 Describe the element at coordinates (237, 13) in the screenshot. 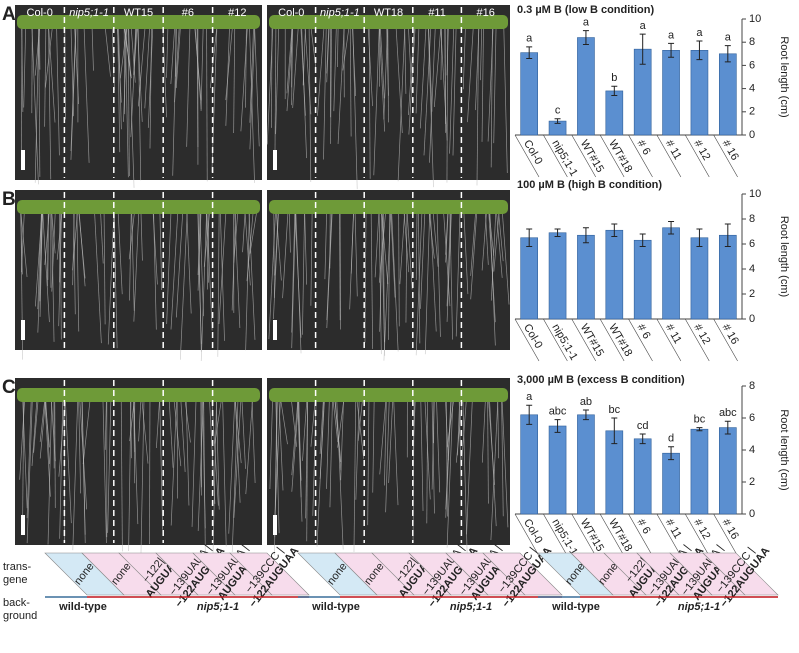

I see `plate-label: #12` at that location.